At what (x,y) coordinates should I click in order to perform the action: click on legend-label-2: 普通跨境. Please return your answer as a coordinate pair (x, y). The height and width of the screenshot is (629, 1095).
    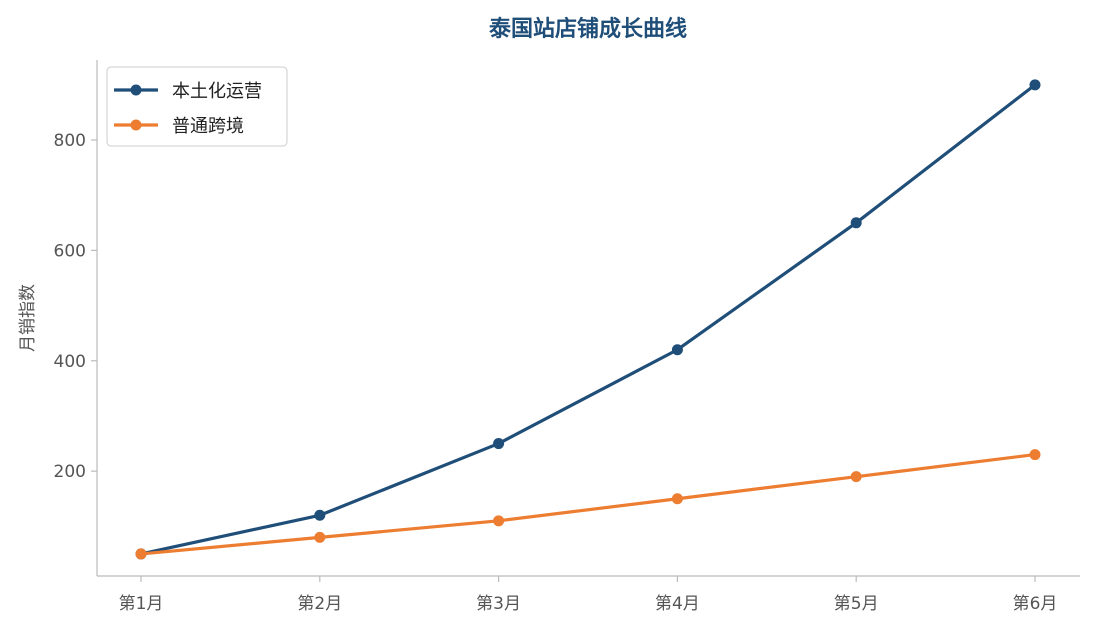
    Looking at the image, I should click on (208, 126).